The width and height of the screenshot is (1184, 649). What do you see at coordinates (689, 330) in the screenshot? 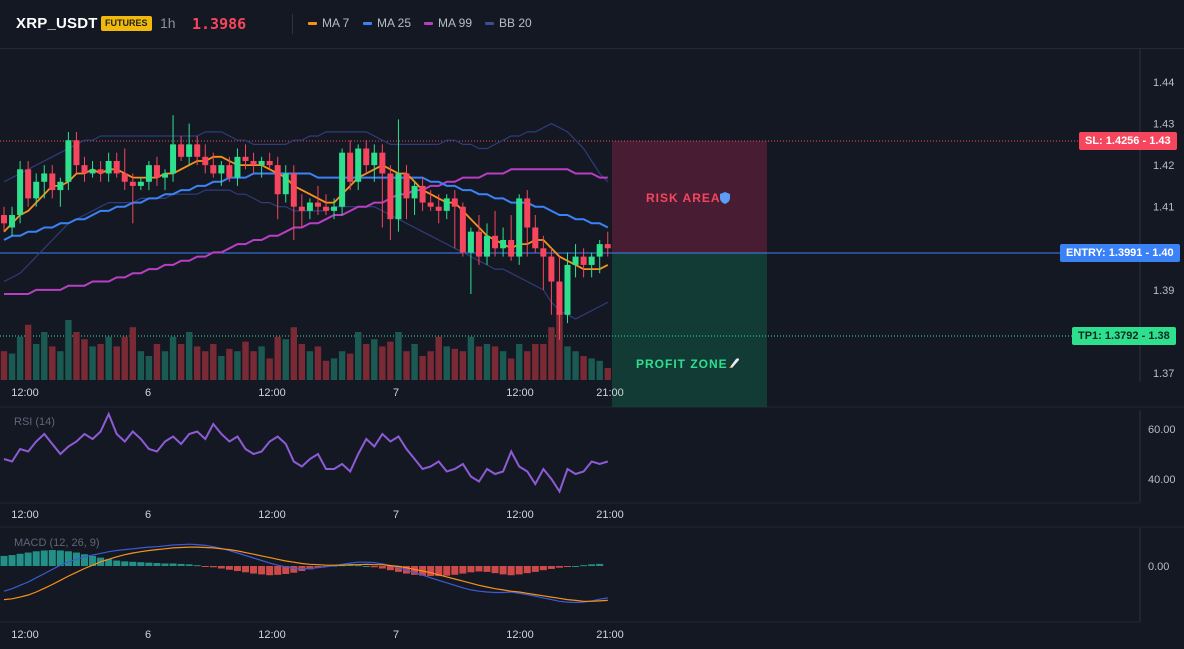
I see `profit-zone` at bounding box center [689, 330].